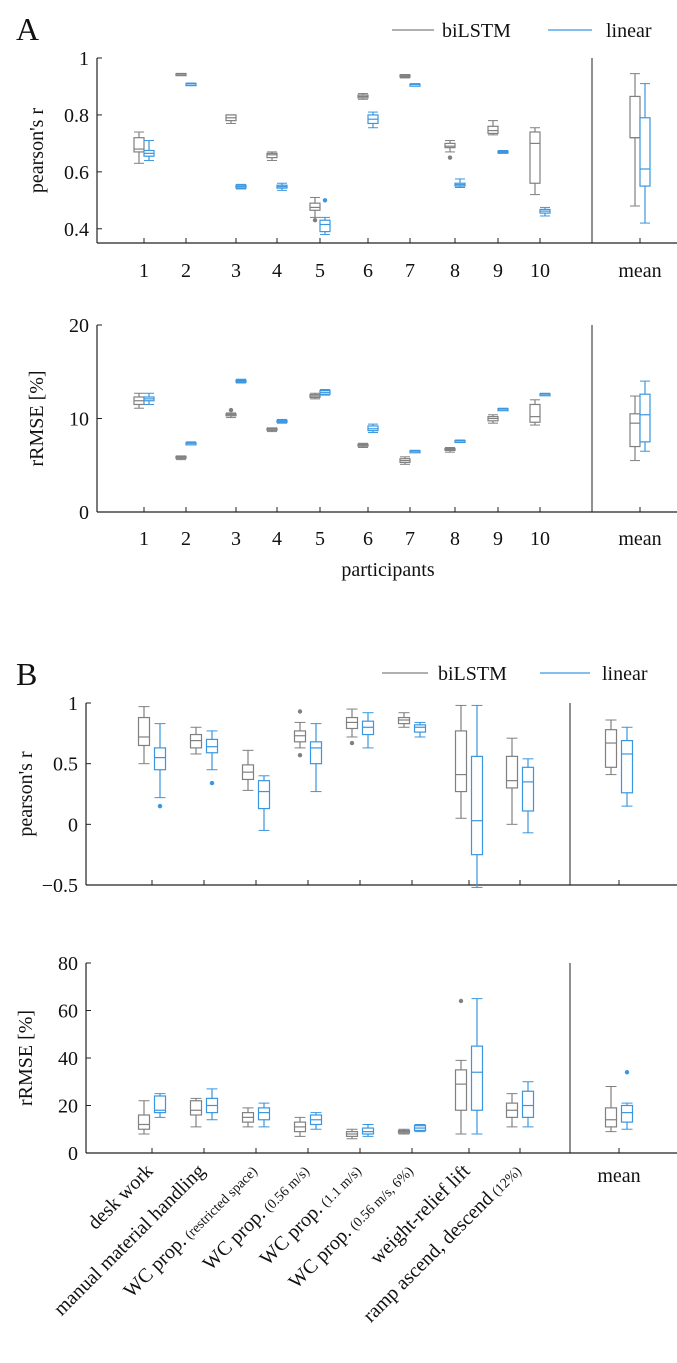 The image size is (677, 1363). What do you see at coordinates (635, 140) in the screenshot?
I see `box-biLSTM-mean` at bounding box center [635, 140].